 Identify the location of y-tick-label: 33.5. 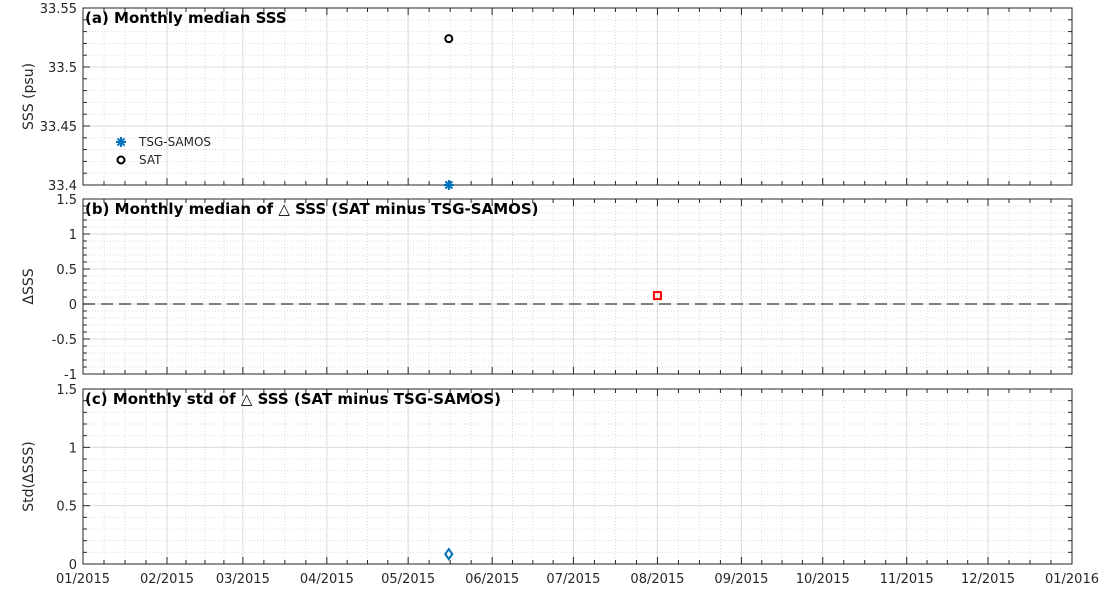
(62, 68).